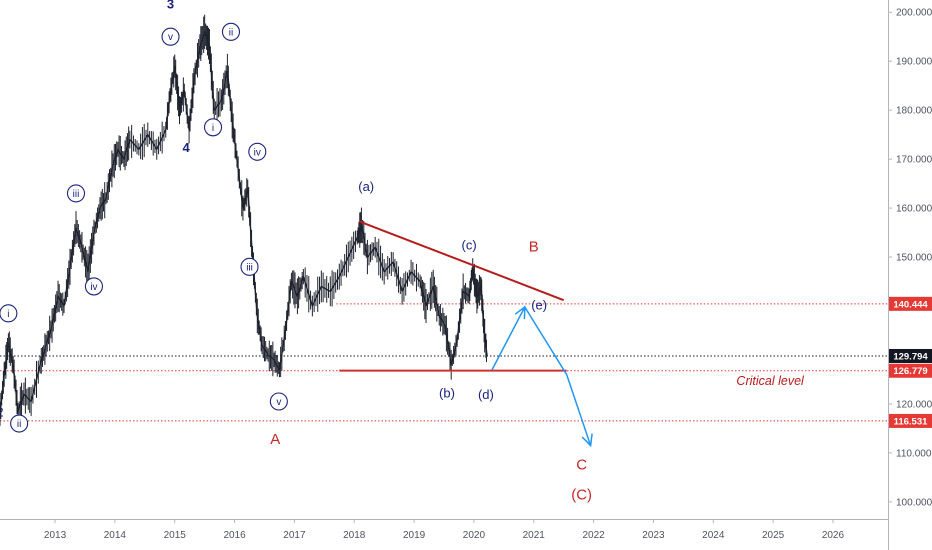 This screenshot has height=550, width=932. Describe the element at coordinates (534, 535) in the screenshot. I see `year-tick-label: 2021` at that location.